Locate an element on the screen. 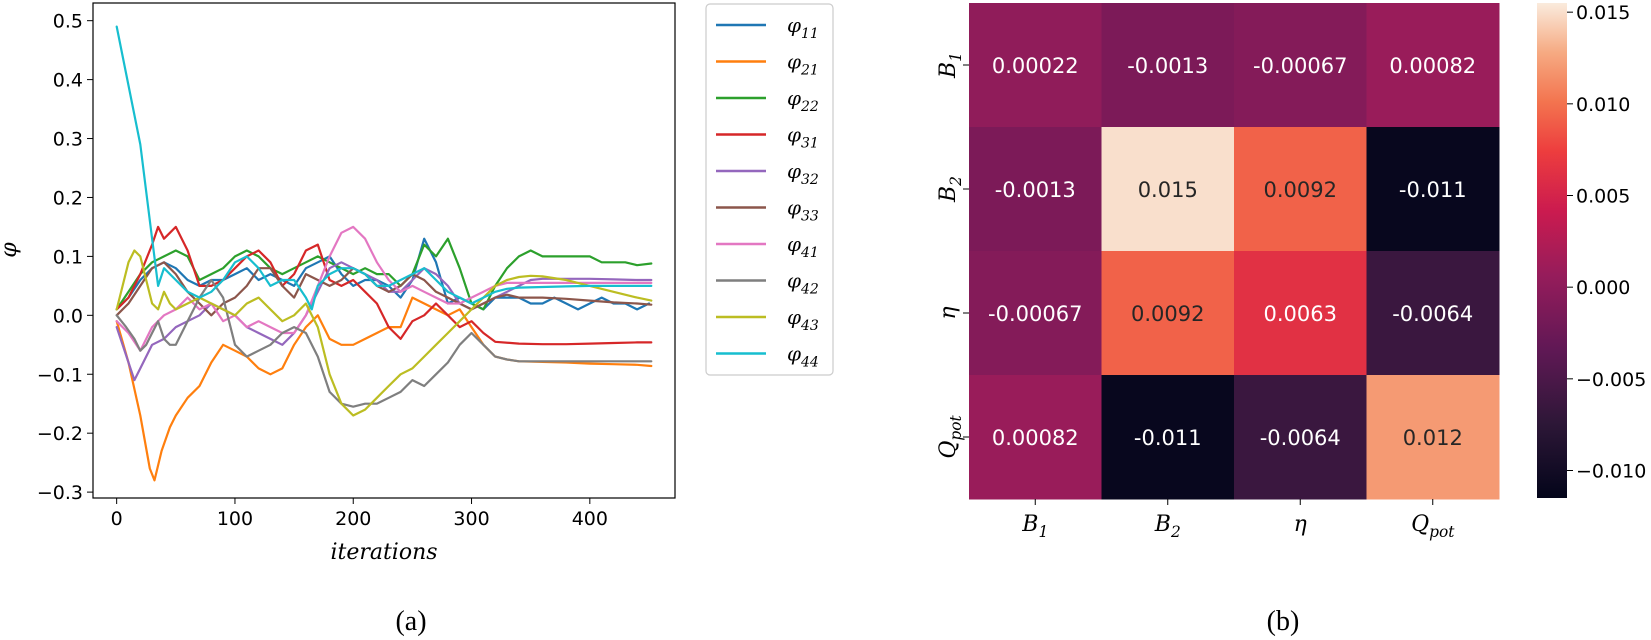  legend-entry-11-base: φ is located at coordinates (794, 25).